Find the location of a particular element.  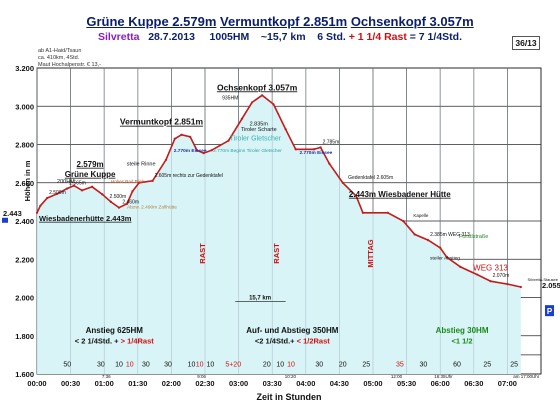

rast-marker: MITTAG is located at coordinates (370, 253).